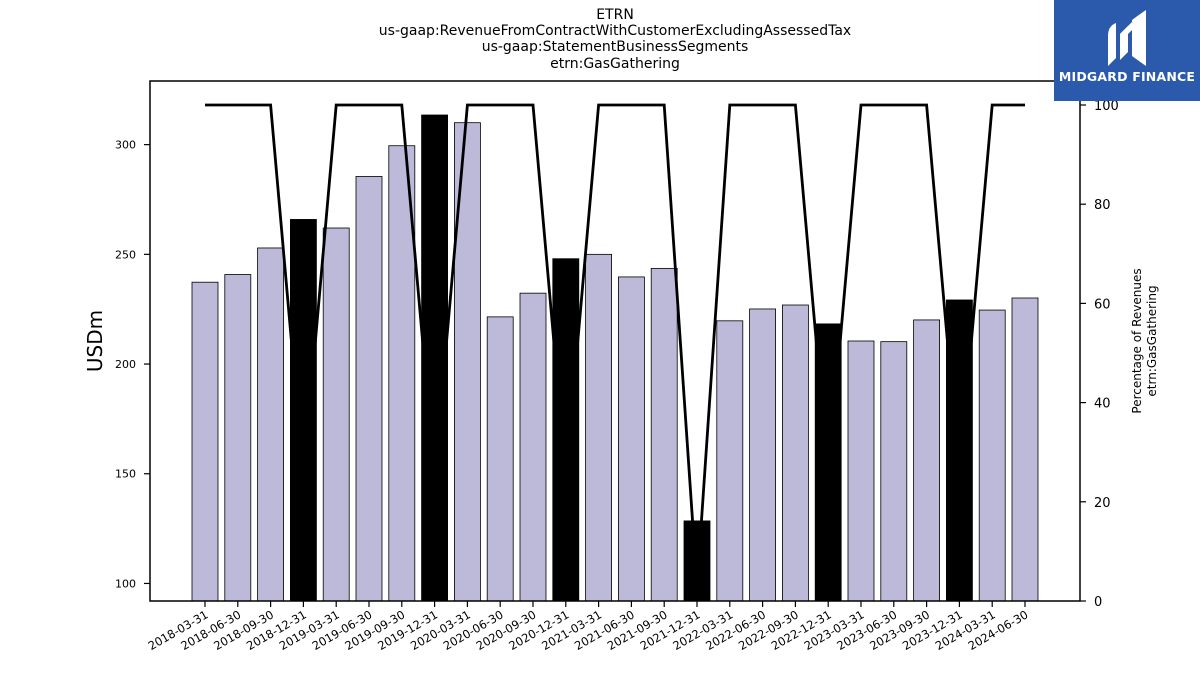 The width and height of the screenshot is (1200, 675). I want to click on logo-mark-icon, so click(1127, 38).